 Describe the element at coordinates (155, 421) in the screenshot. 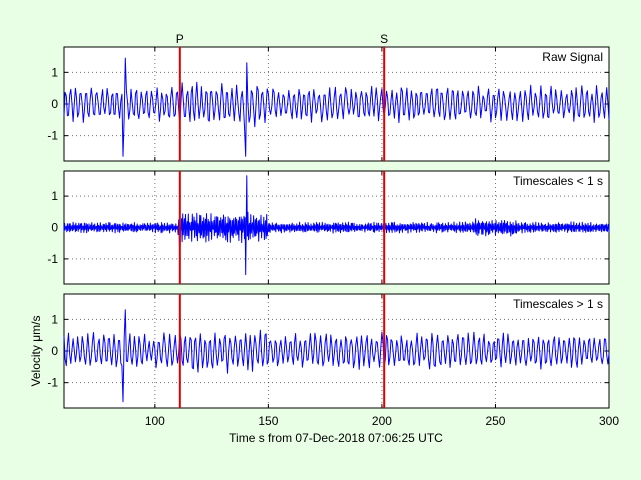

I see `x-tick-label: 100` at that location.